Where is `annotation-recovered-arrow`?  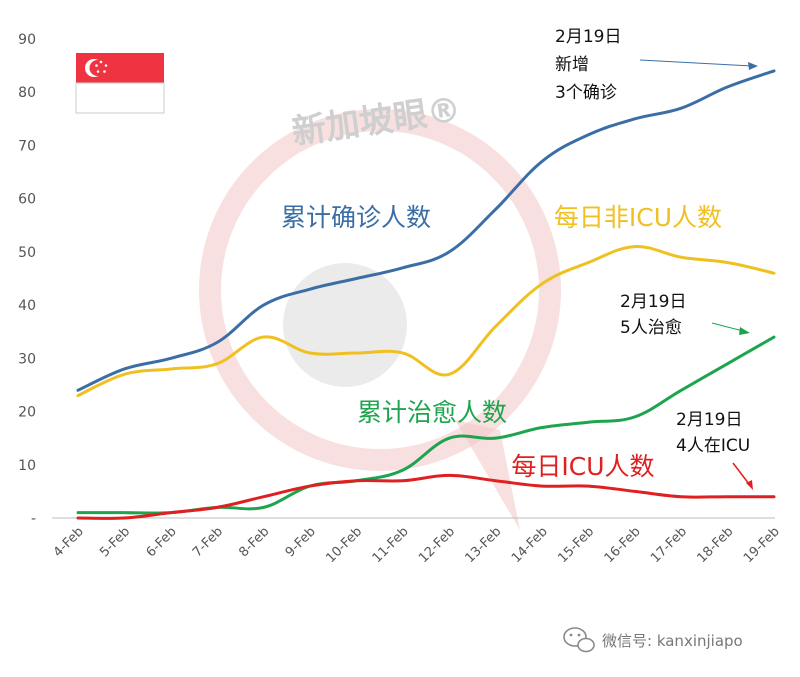 annotation-recovered-arrow is located at coordinates (727, 327).